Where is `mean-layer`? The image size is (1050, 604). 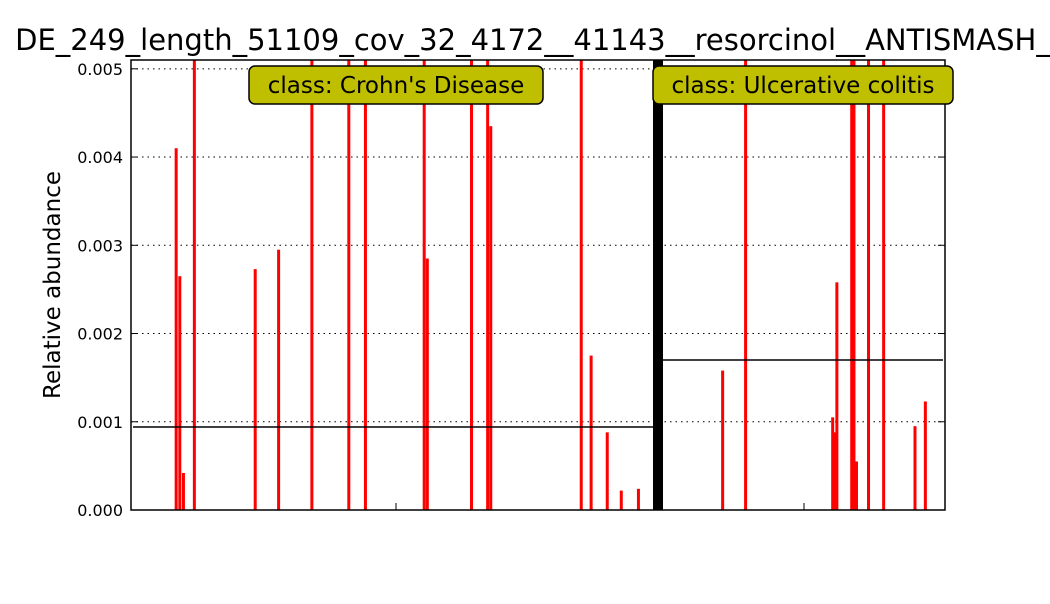
mean-layer is located at coordinates (538, 393).